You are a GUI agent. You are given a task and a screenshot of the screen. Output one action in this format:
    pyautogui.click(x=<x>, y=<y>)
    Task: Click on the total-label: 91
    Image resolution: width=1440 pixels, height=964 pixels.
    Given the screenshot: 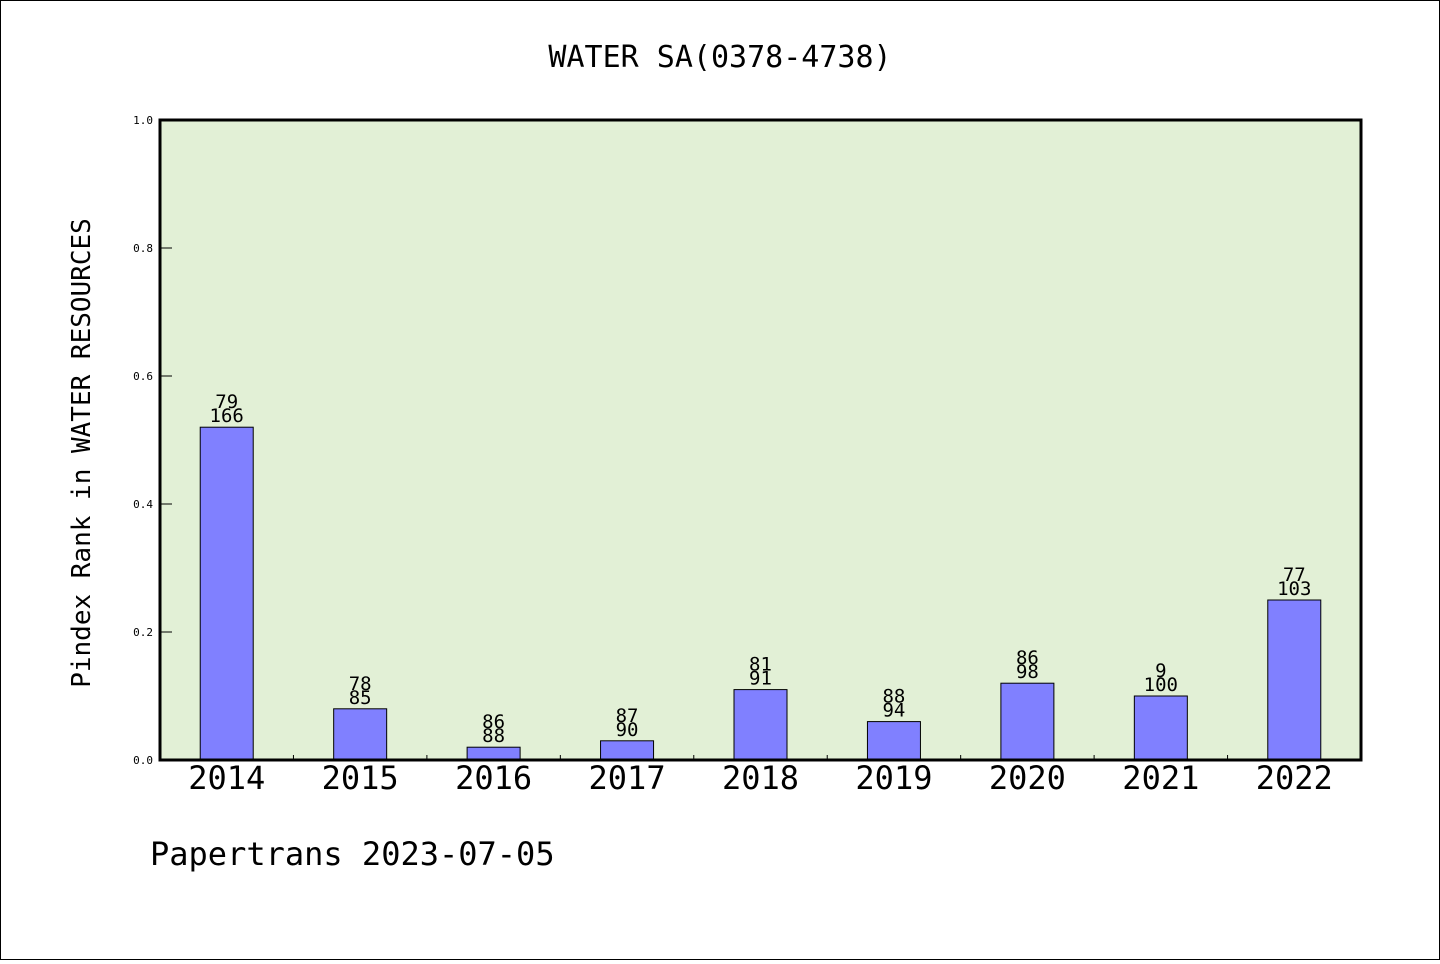 What is the action you would take?
    pyautogui.click(x=760, y=679)
    